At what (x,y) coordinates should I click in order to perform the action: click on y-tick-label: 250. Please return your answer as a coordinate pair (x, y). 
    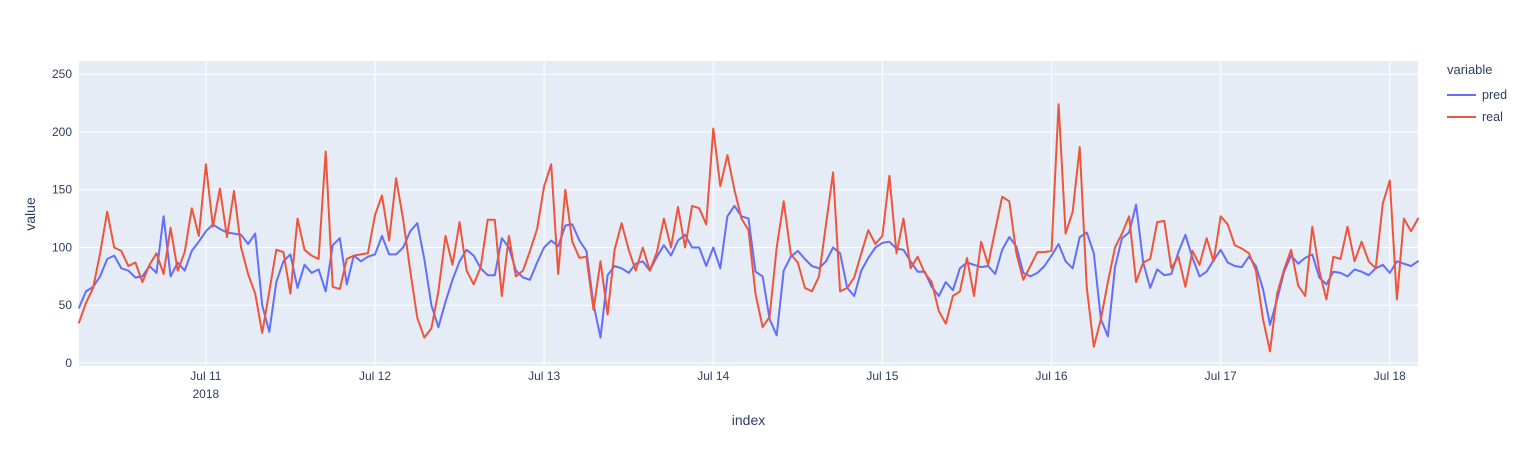
    Looking at the image, I should click on (62, 74).